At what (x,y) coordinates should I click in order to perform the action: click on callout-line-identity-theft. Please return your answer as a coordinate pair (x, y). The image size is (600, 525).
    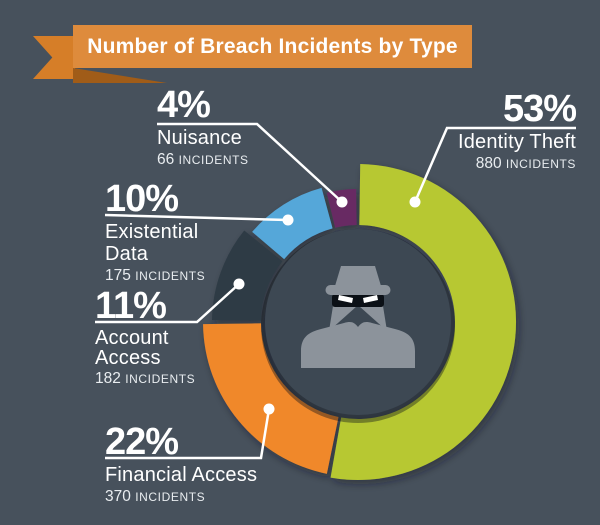
    Looking at the image, I should click on (494, 164).